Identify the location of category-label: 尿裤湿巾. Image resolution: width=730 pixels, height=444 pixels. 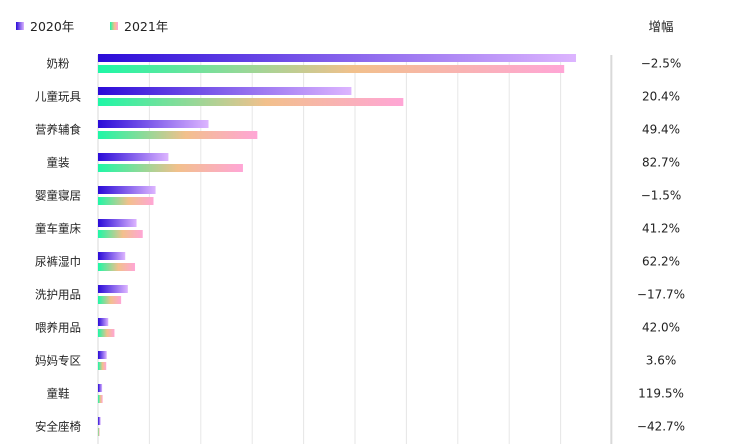
(58, 262).